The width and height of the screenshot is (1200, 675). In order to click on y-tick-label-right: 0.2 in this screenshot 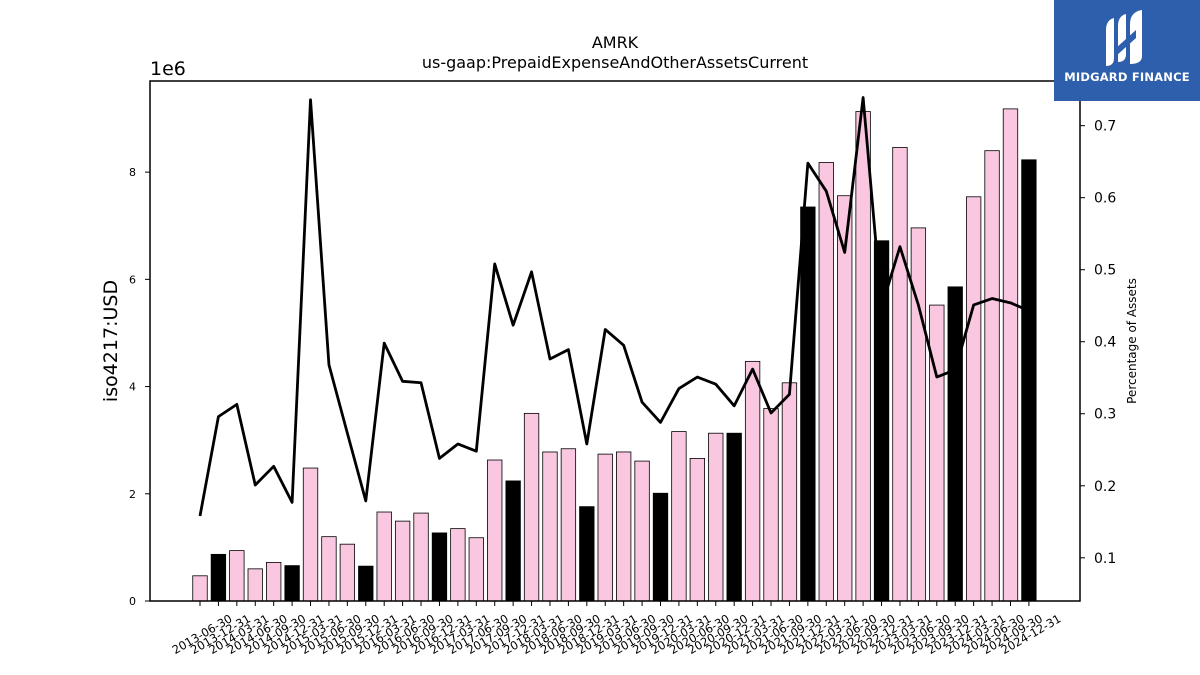, I will do `click(1105, 487)`.